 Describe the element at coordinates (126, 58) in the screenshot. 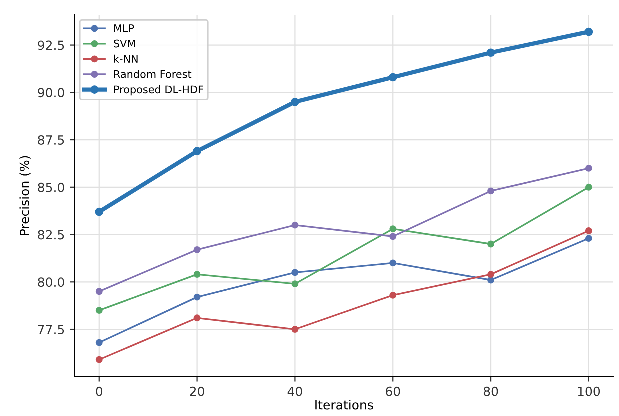

I see `legend-label: k-NN` at that location.